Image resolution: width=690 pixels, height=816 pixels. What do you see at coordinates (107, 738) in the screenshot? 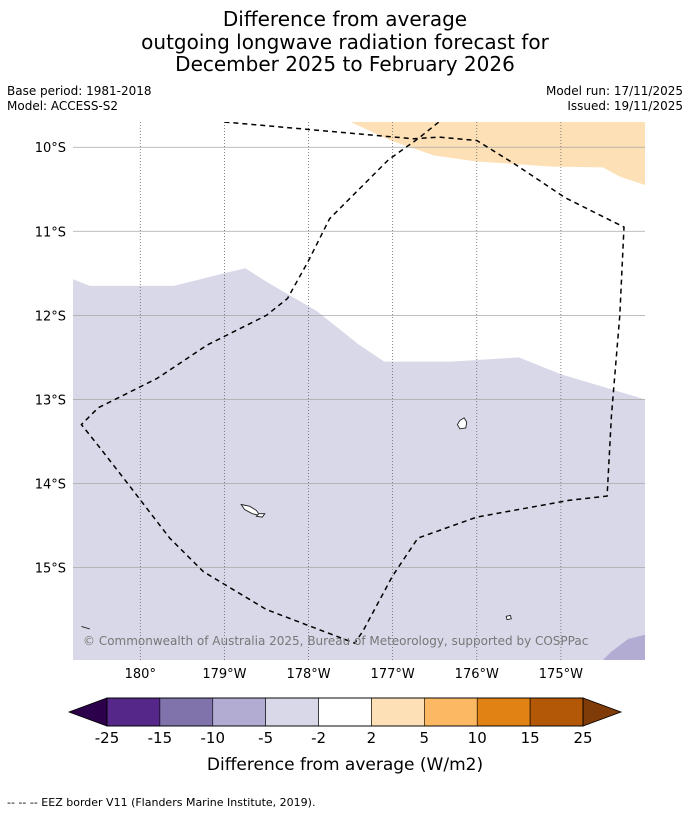
I see `colorbar-tick-label-0: -25` at bounding box center [107, 738].